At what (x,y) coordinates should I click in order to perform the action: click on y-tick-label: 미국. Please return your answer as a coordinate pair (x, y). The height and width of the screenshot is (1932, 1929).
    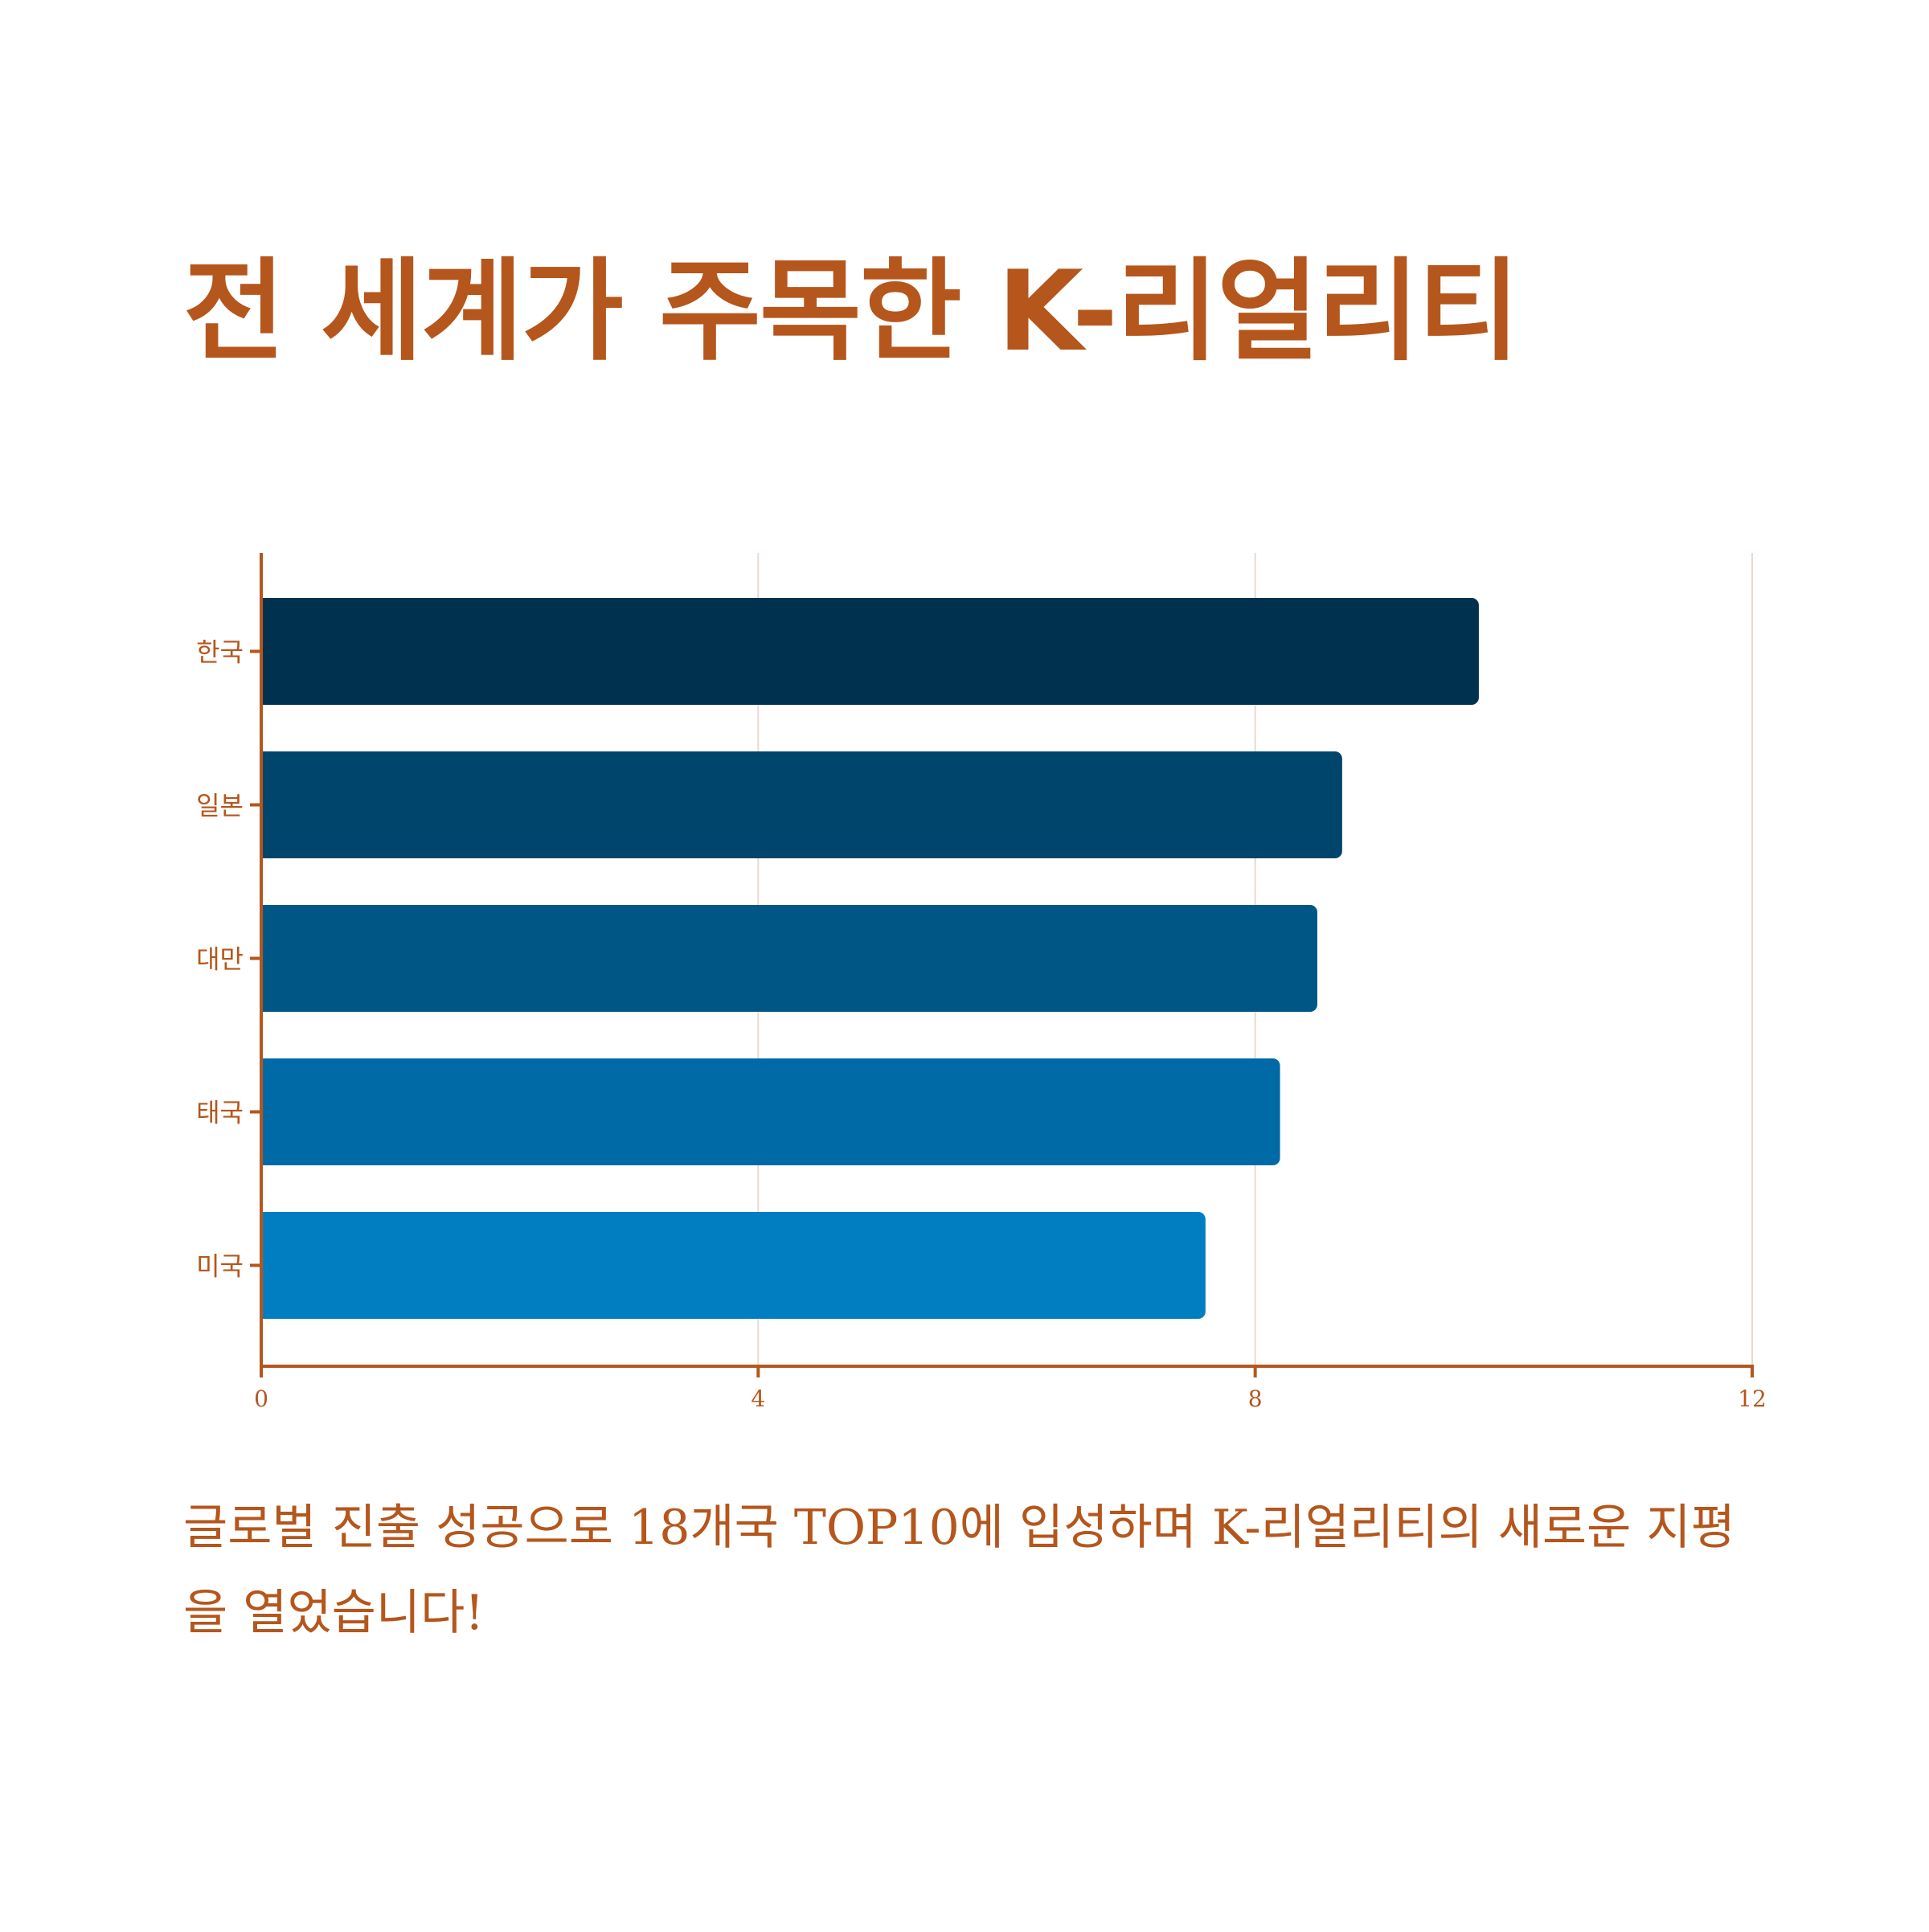
    Looking at the image, I should click on (220, 1266).